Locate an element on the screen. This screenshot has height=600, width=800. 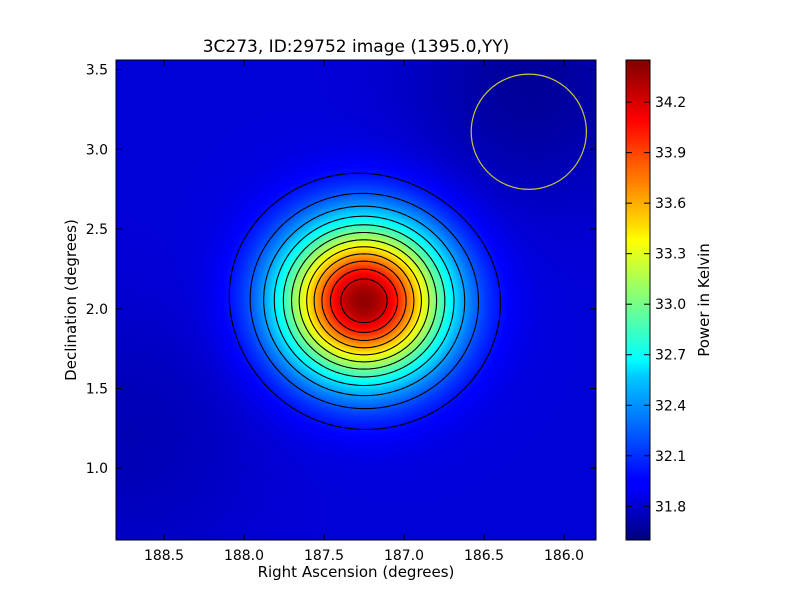
colorbar-label: Power in Kelvin is located at coordinates (704, 300).